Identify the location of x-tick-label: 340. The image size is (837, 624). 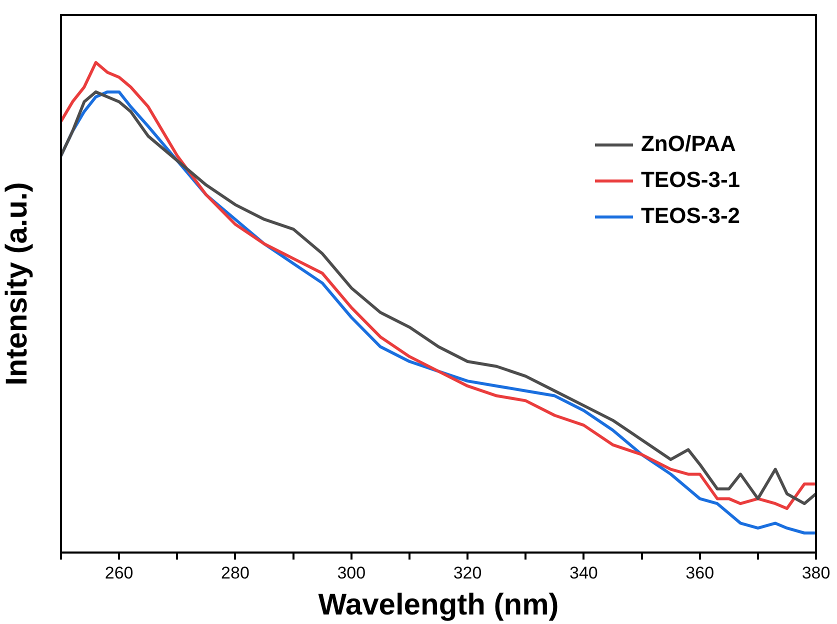
(584, 572).